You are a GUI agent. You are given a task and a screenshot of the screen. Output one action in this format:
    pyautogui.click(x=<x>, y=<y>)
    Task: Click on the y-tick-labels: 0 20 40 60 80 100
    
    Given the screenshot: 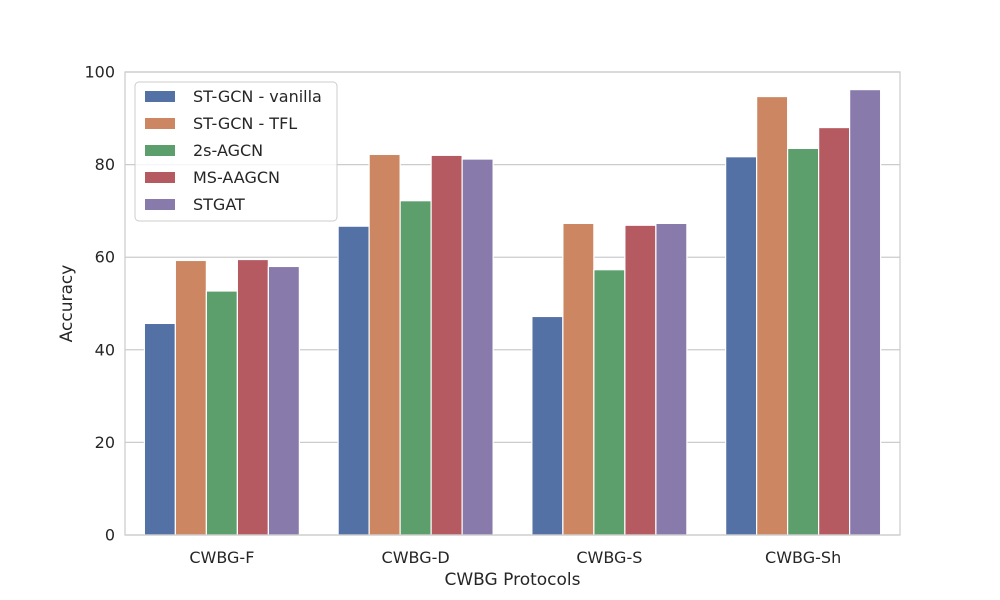 What is the action you would take?
    pyautogui.click(x=99, y=304)
    